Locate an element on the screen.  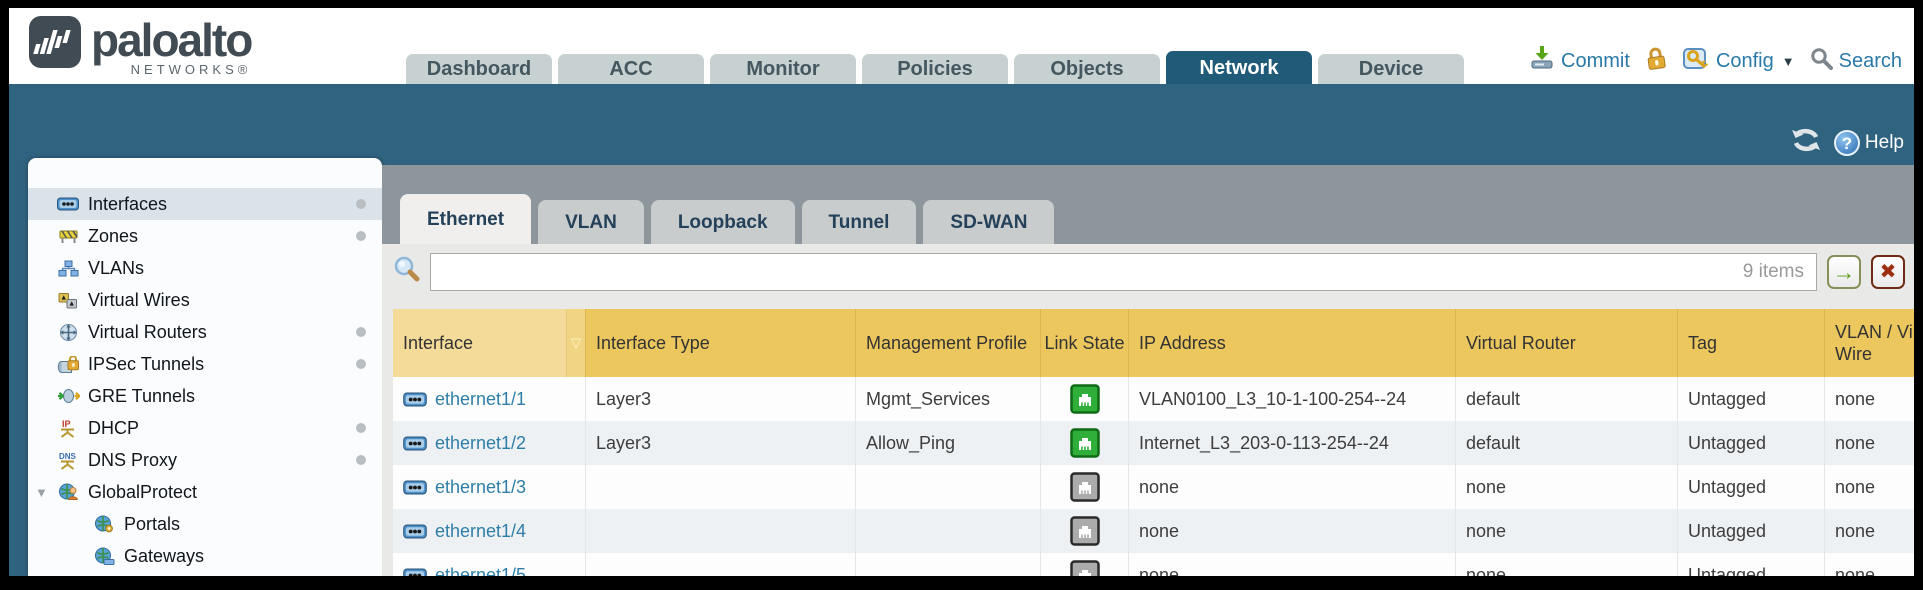
tab-tunnel: Tunnel is located at coordinates (859, 222).